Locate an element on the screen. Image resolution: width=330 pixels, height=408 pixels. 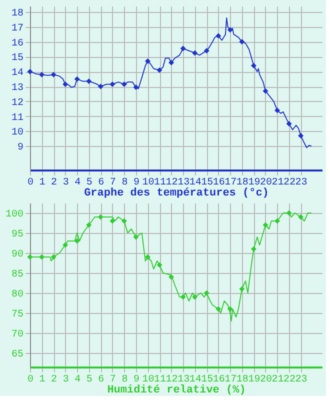
x-tick-label: 5 is located at coordinates (89, 183).